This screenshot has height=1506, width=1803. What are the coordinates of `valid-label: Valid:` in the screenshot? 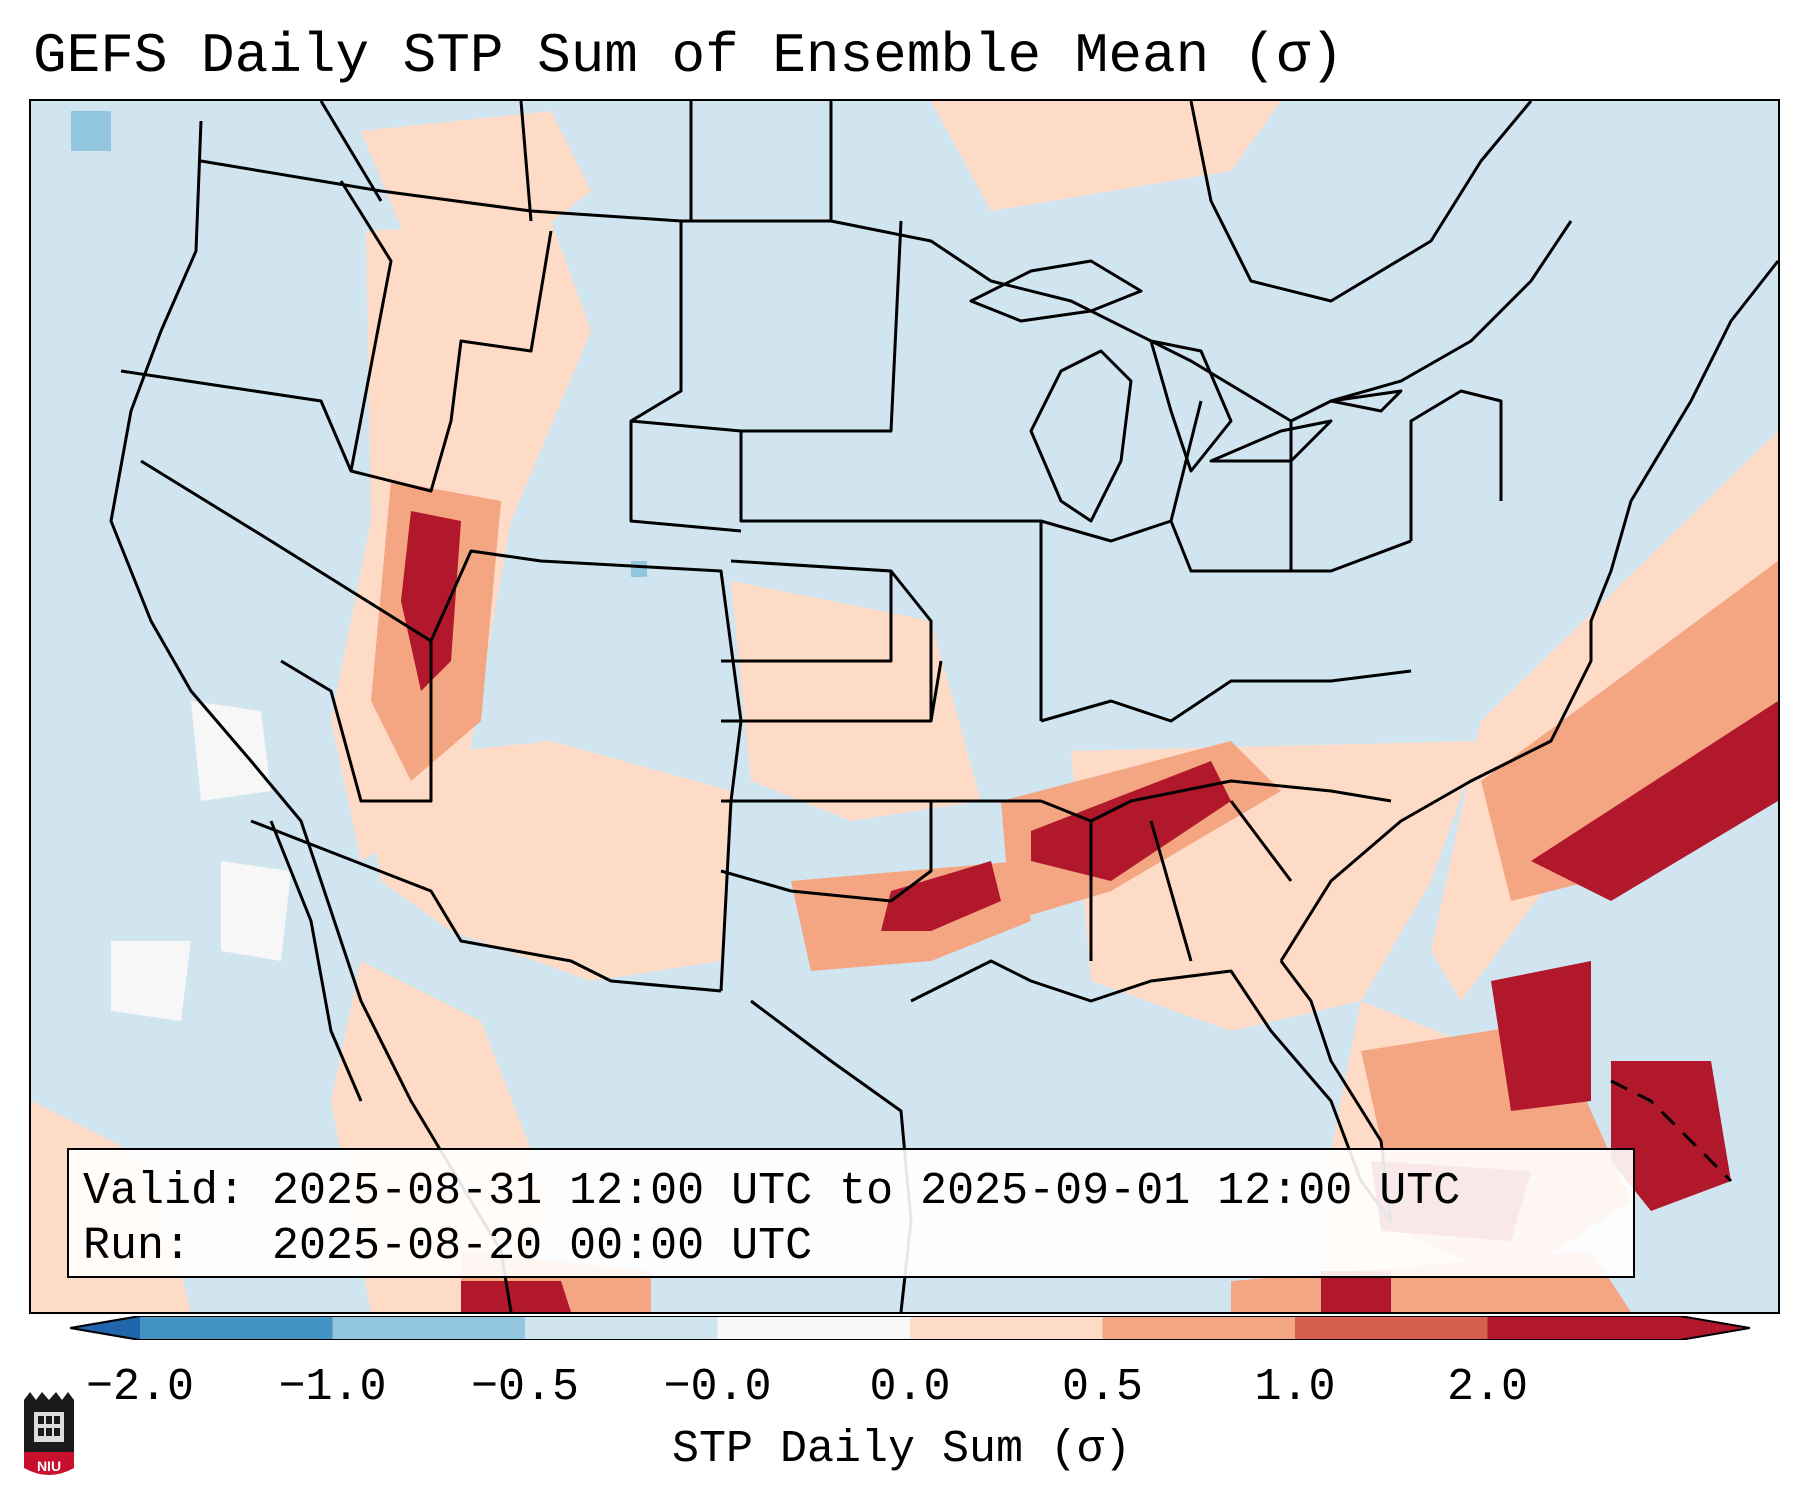 It's located at (164, 1191).